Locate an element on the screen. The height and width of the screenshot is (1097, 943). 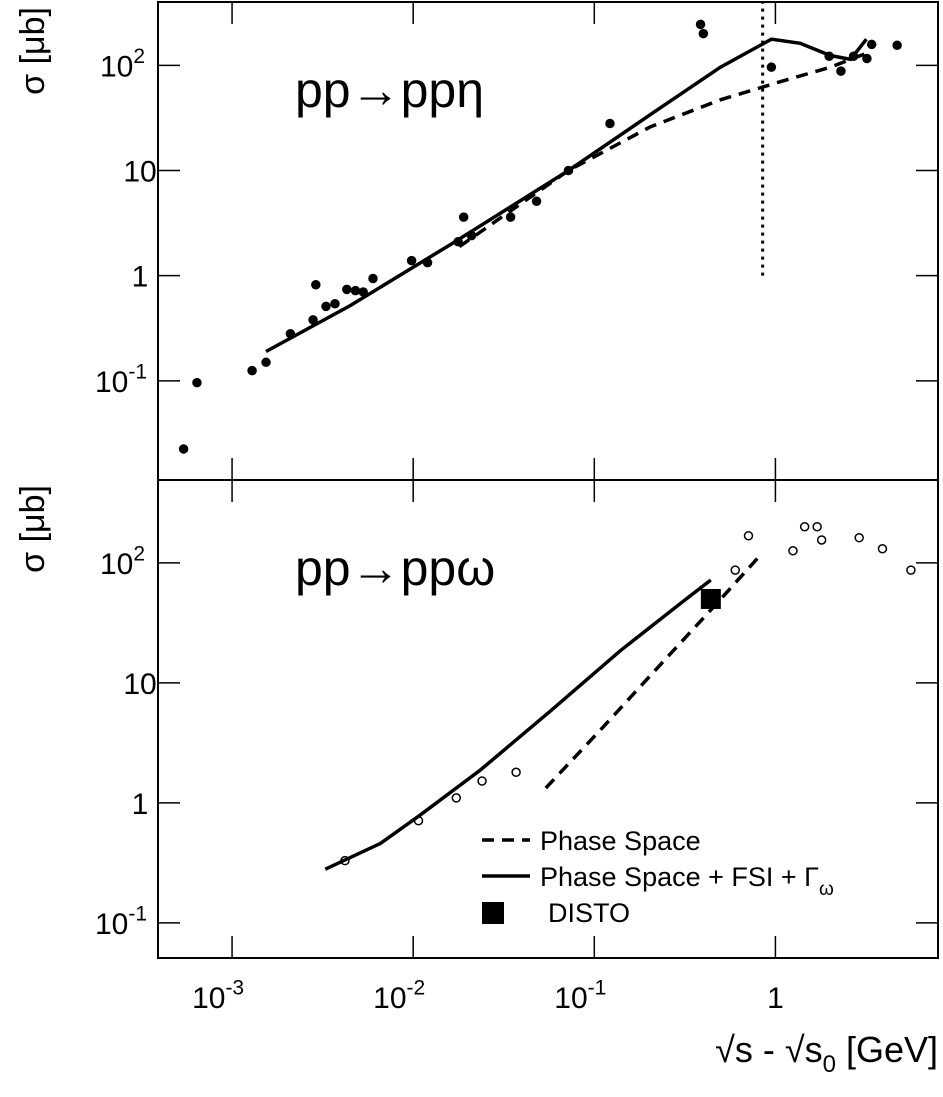
legend-label-sub: ω is located at coordinates (826, 889).